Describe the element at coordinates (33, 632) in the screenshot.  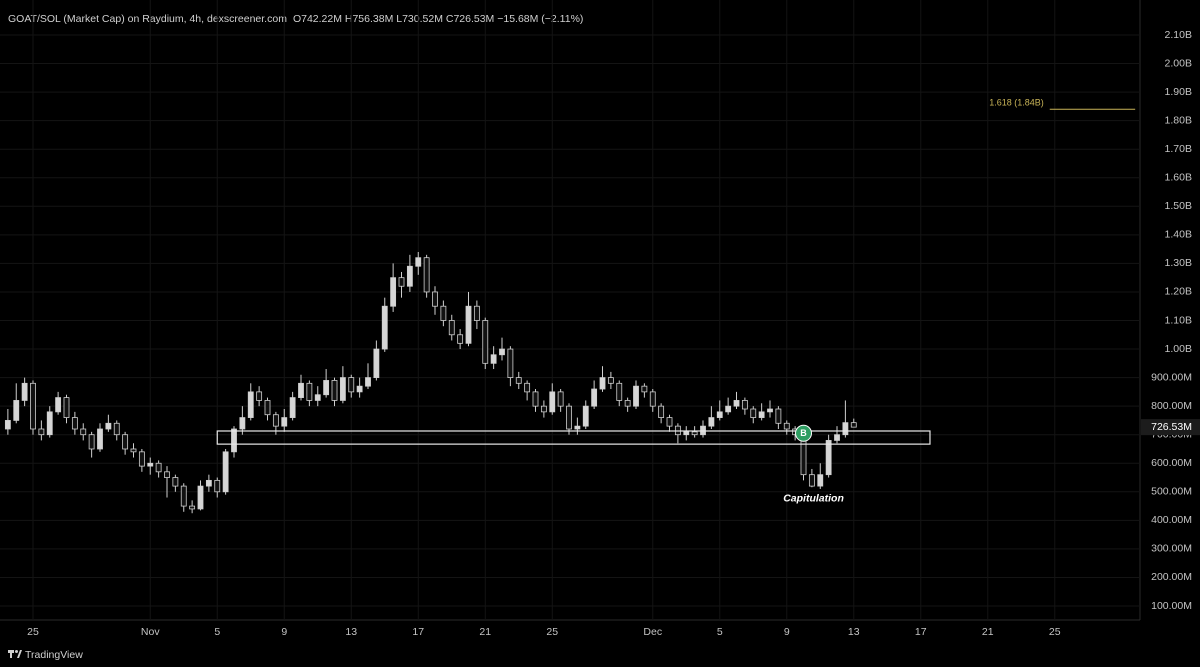
I see `x-tick-label: 25` at that location.